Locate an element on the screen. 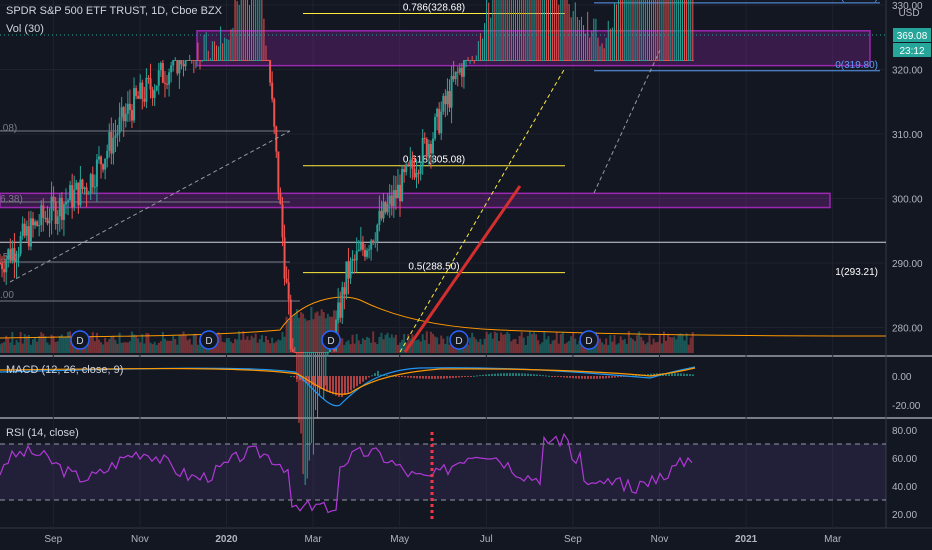 The height and width of the screenshot is (550, 932). volume-label: Vol (30) is located at coordinates (25, 29).